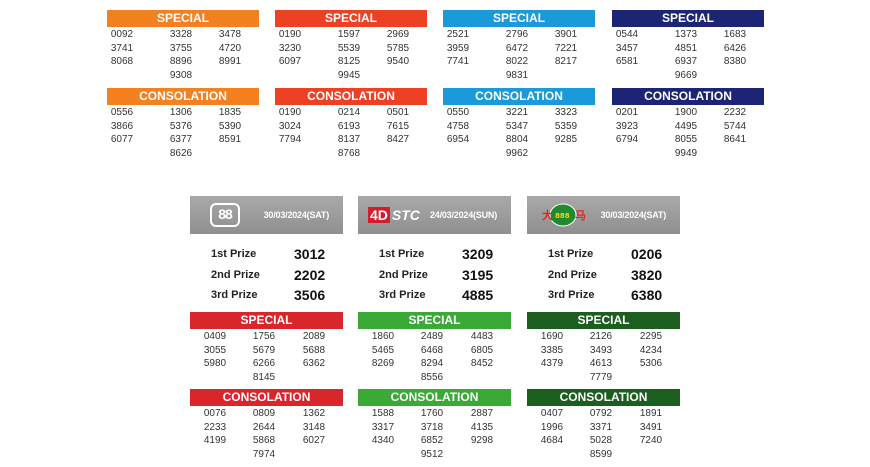 This screenshot has width=870, height=467. What do you see at coordinates (290, 139) in the screenshot?
I see `consolation-number: 7794` at bounding box center [290, 139].